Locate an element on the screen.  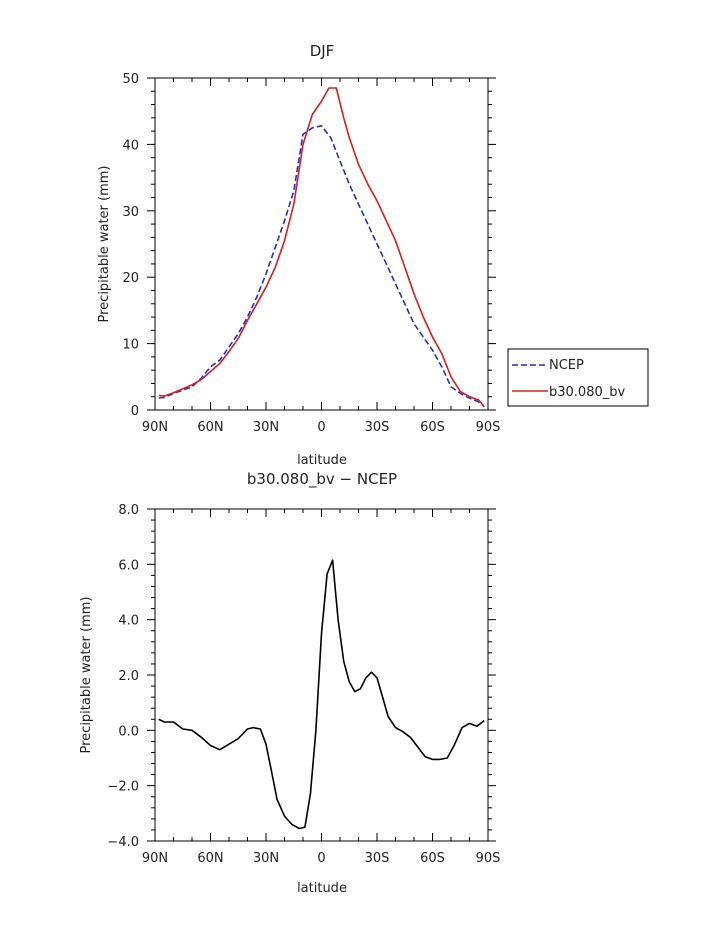
bottom-x-tick-label: 90N is located at coordinates (155, 858).